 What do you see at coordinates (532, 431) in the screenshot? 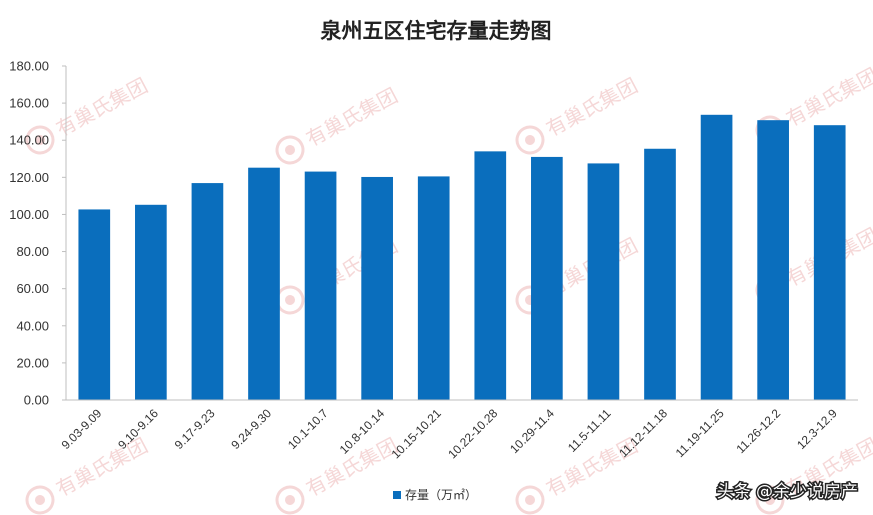
I see `x-tick-label: 10.29-11.4` at bounding box center [532, 431].